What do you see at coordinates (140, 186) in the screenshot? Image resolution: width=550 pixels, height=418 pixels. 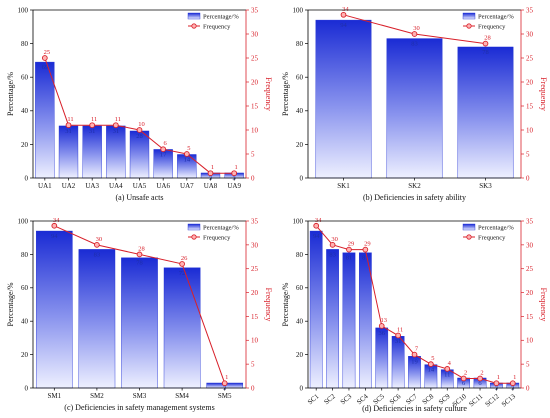 I see `category-label: UA5` at bounding box center [140, 186].